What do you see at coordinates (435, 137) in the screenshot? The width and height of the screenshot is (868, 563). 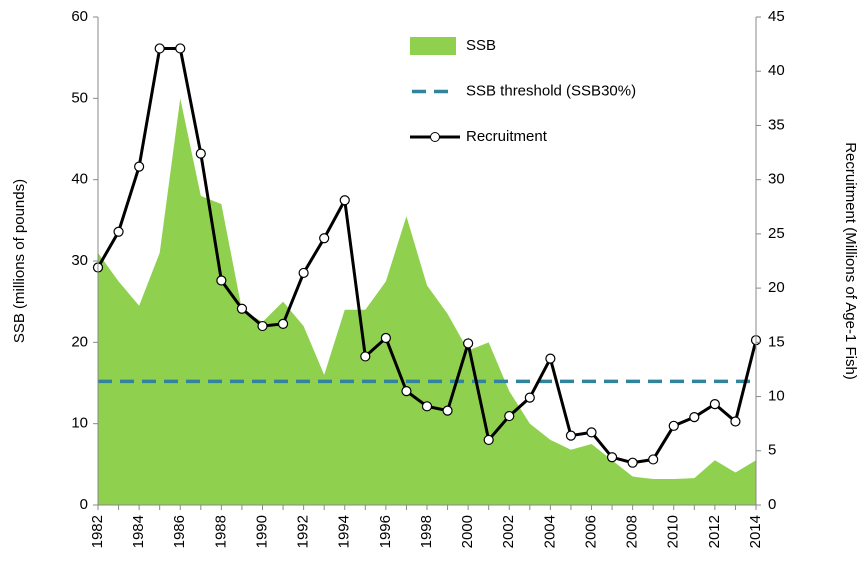 I see `legend-marker` at bounding box center [435, 137].